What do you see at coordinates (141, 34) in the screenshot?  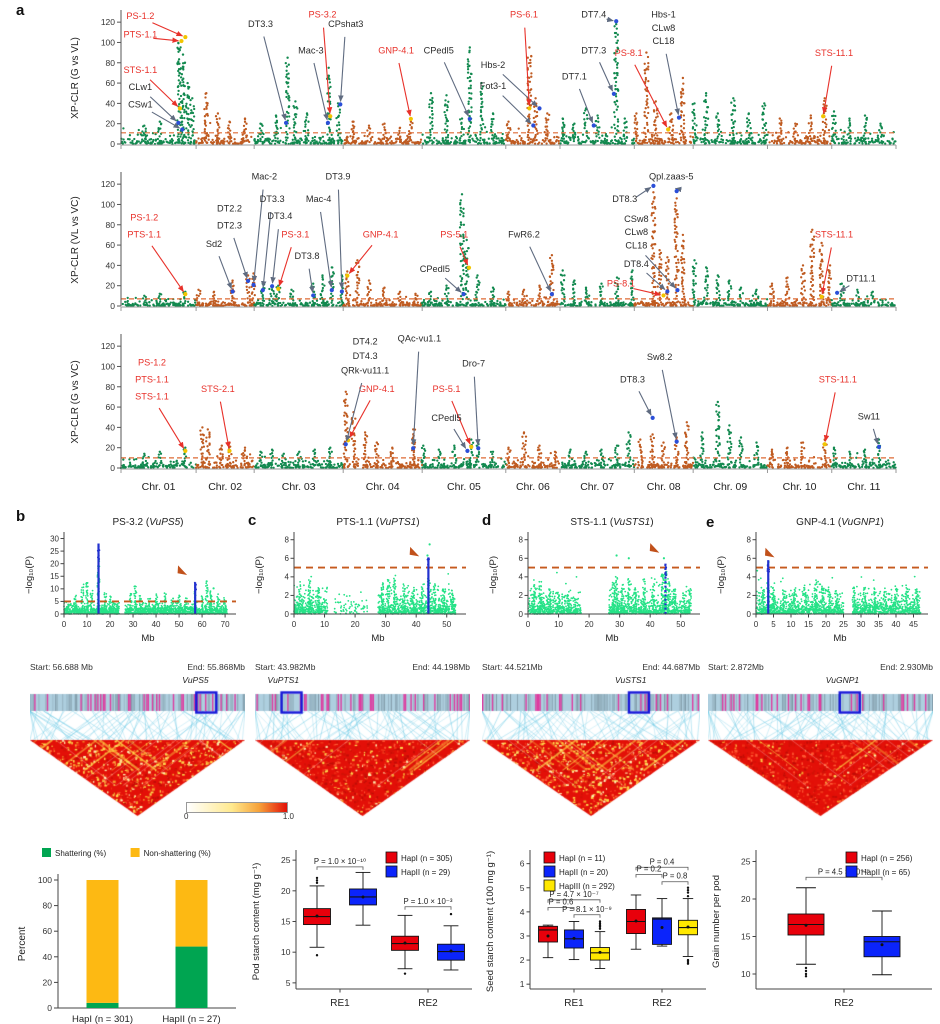 I see `annotation-label: PTS-1.1` at bounding box center [141, 34].